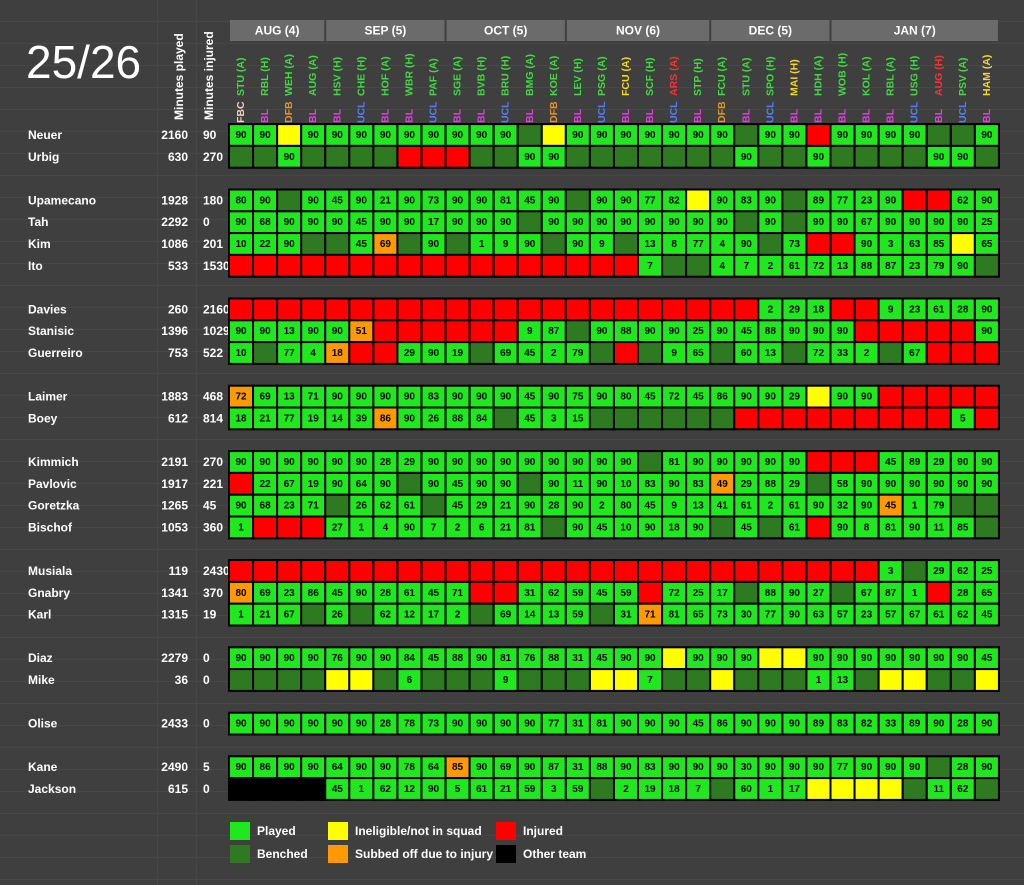 This screenshot has height=885, width=1024. Describe the element at coordinates (45, 135) in the screenshot. I see `player-name: Neuer` at that location.